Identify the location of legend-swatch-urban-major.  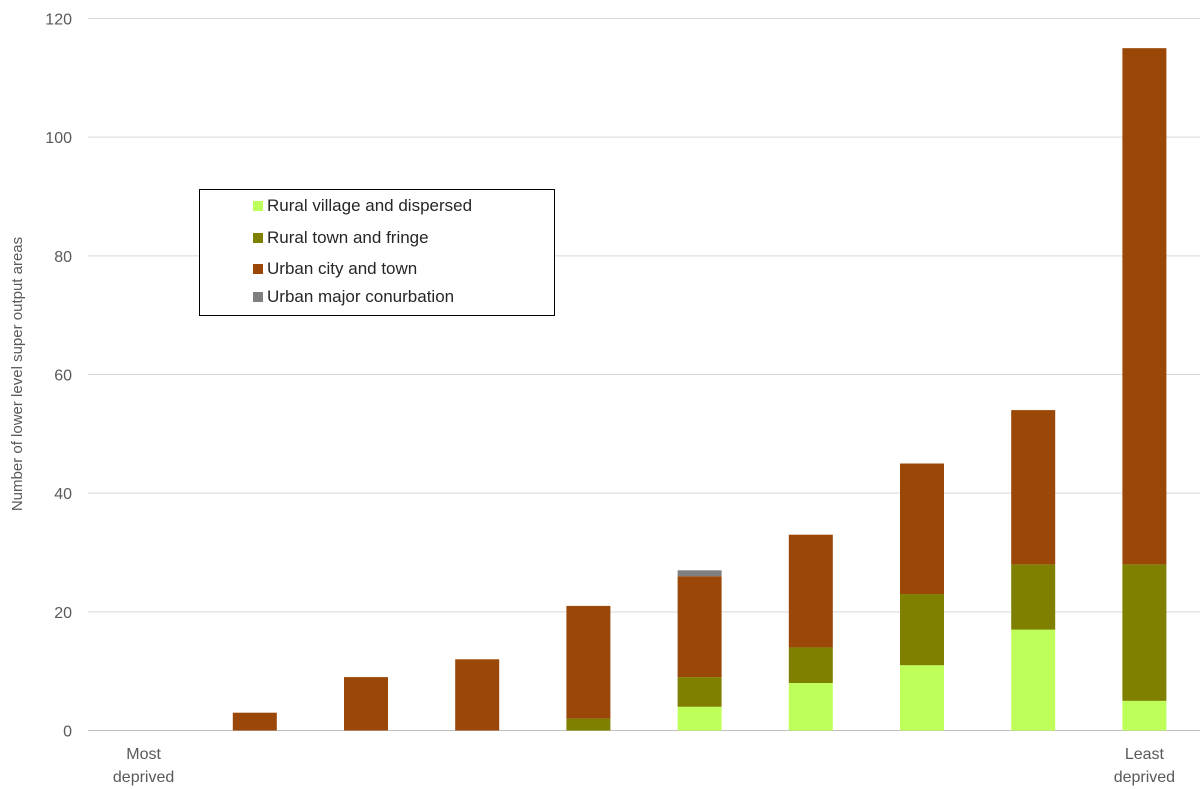
(258, 297).